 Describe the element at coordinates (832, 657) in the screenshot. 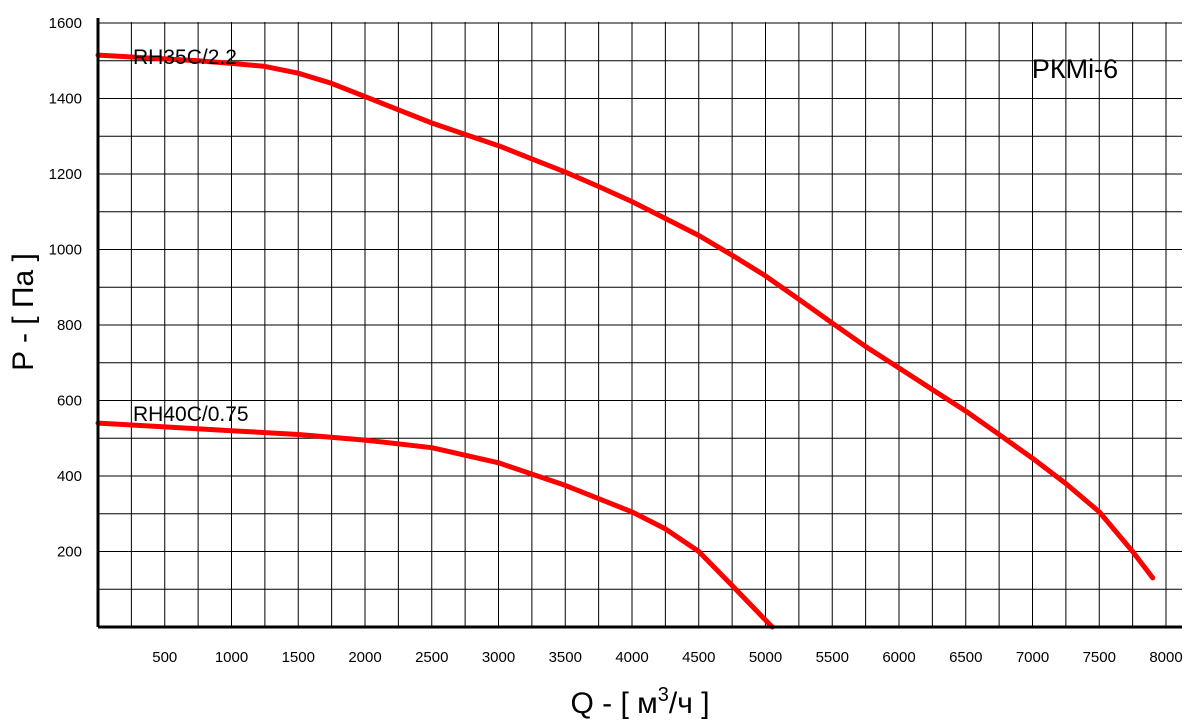

I see `x-tick-label: 5500` at that location.